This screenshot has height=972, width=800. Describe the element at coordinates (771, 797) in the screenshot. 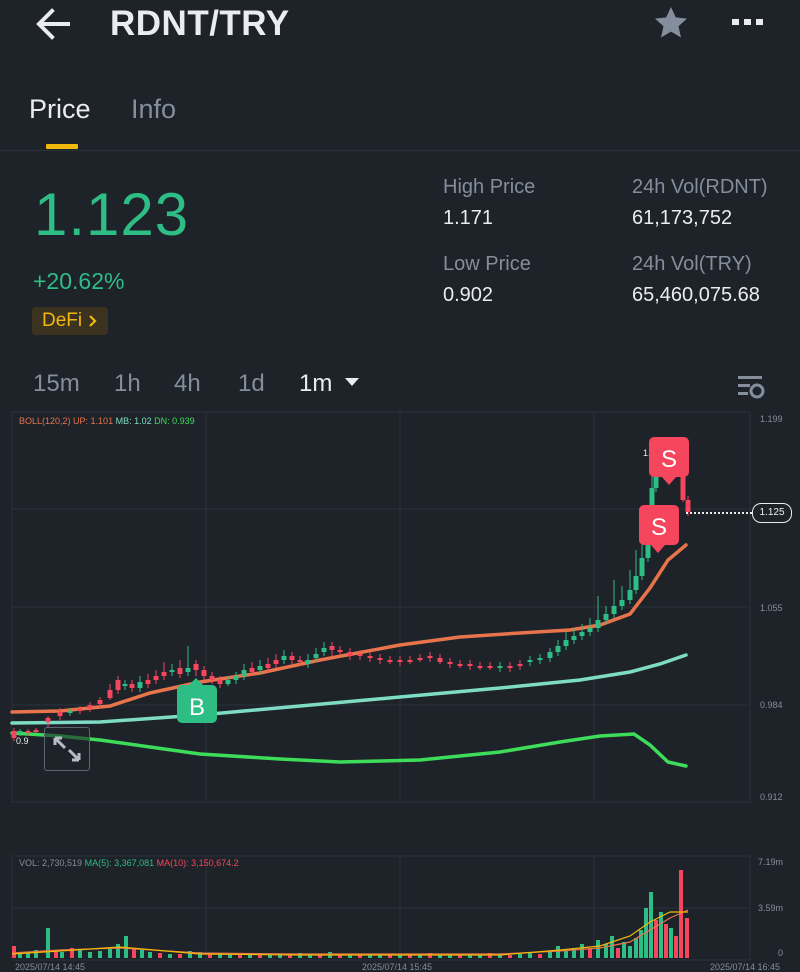

I see `price-axis-label: 0.912` at that location.